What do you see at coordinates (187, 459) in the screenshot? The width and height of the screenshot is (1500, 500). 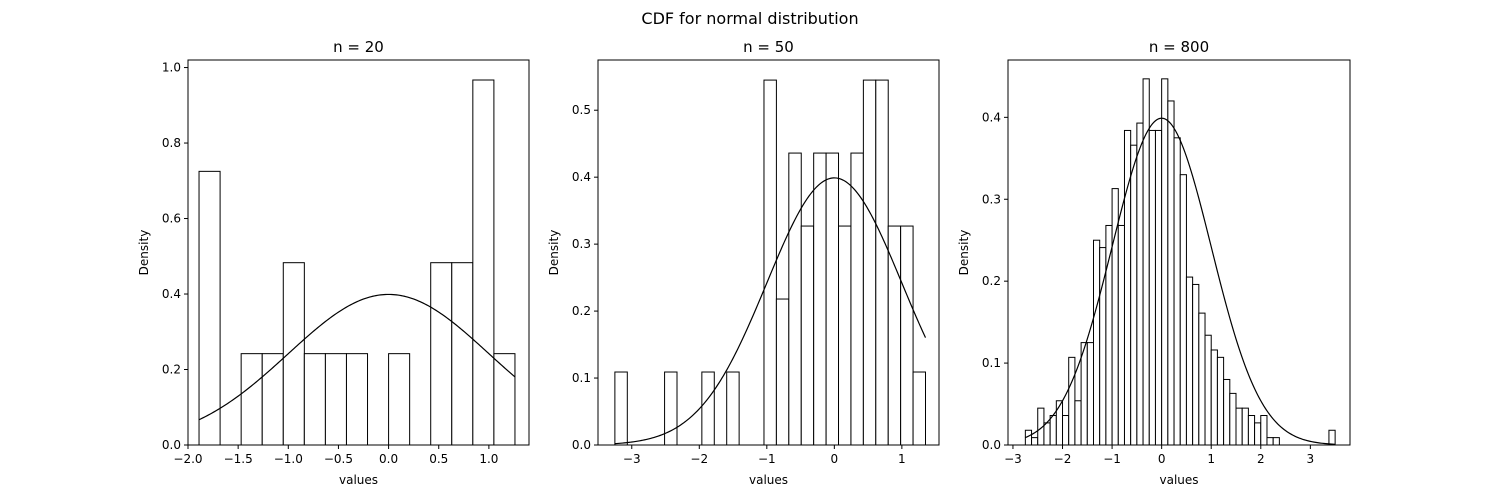 I see `x-tick-label: −2.0` at bounding box center [187, 459].